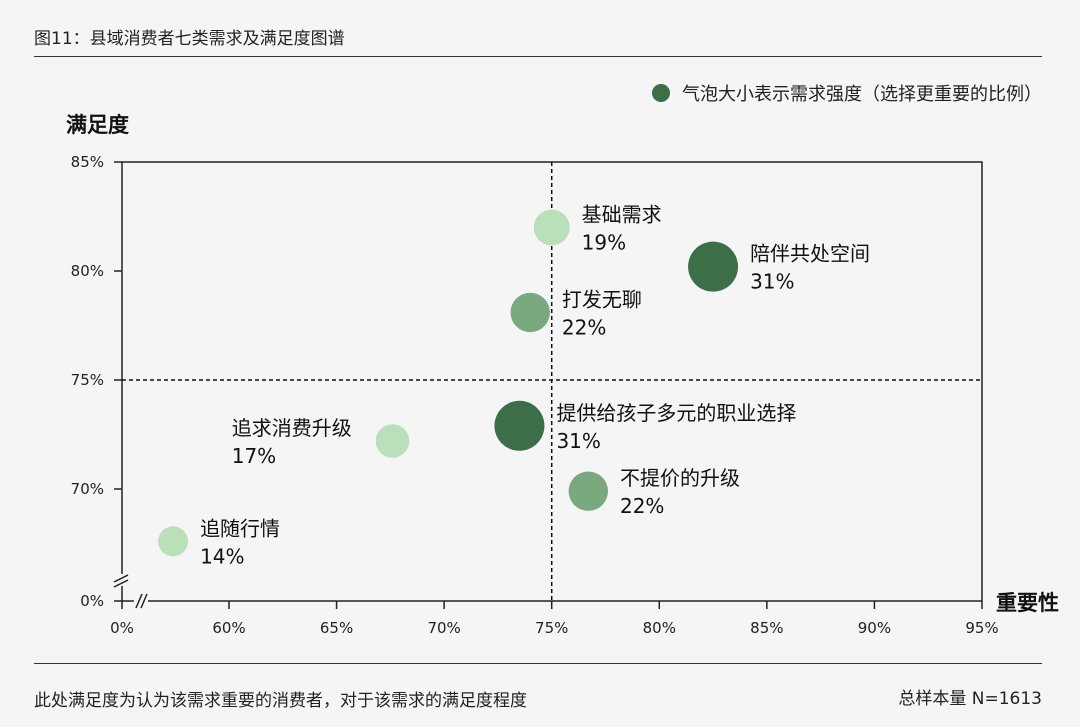 The image size is (1080, 727). What do you see at coordinates (874, 628) in the screenshot?
I see `x-tick-label: 90%` at bounding box center [874, 628].